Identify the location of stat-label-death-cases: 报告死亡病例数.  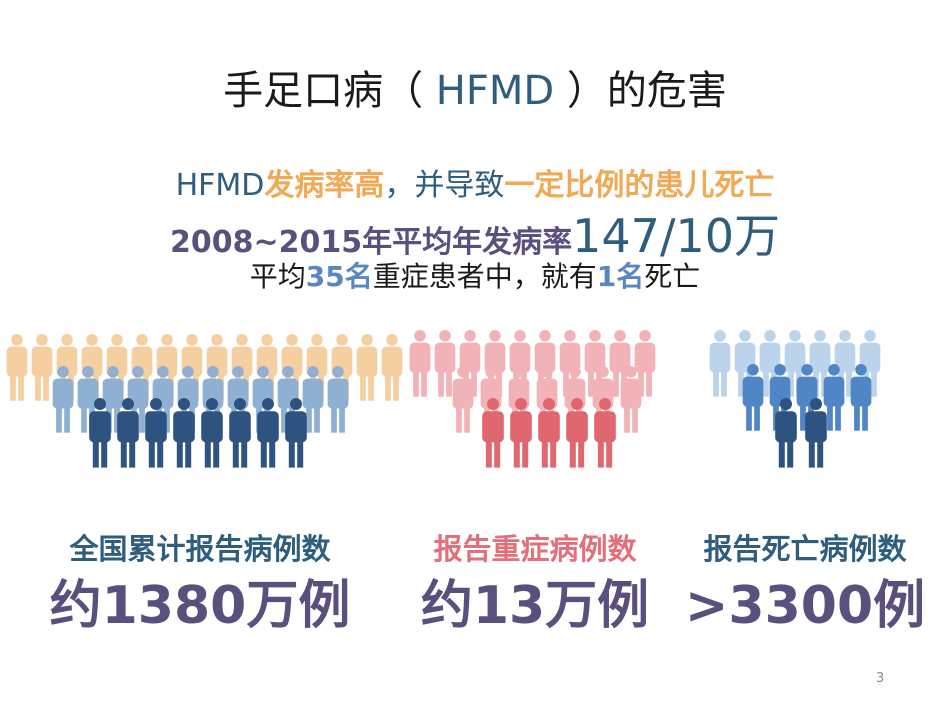
(805, 549).